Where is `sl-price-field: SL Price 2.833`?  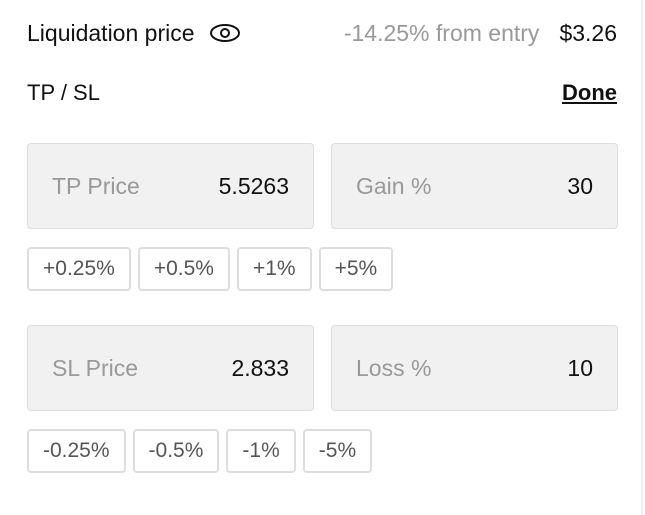 sl-price-field: SL Price 2.833 is located at coordinates (170, 368).